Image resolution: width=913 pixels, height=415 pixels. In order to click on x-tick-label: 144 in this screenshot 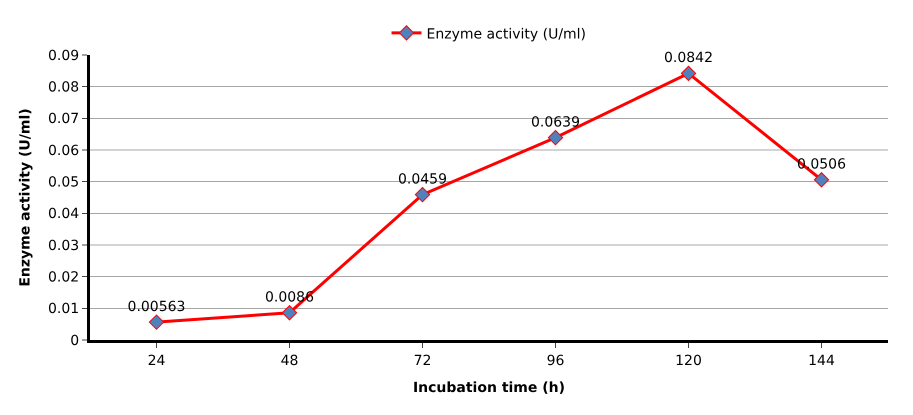, I will do `click(821, 360)`.